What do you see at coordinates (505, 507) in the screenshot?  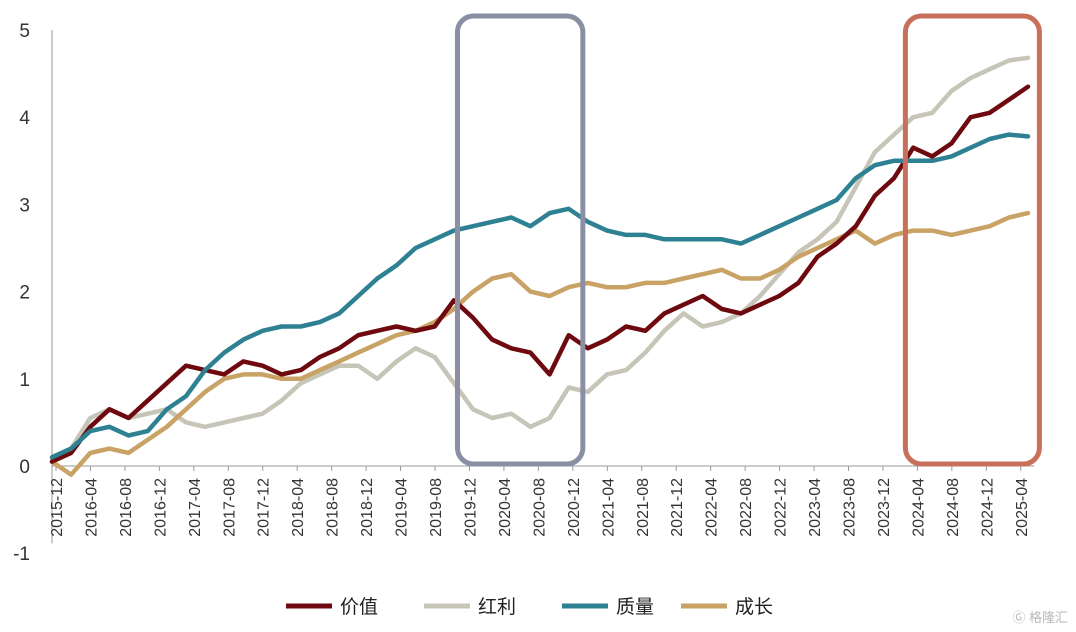 I see `x-tick-label: 2020-04` at bounding box center [505, 507].